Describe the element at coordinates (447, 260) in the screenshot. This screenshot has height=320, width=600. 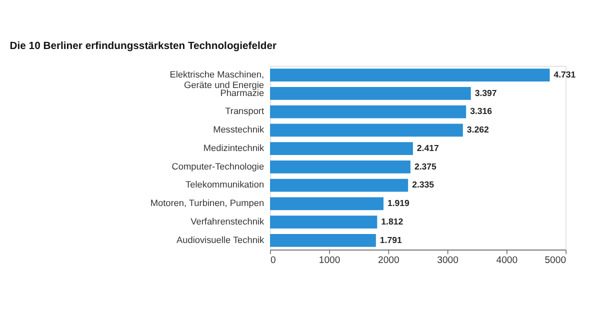
I see `x-tick-label: 3000` at that location.